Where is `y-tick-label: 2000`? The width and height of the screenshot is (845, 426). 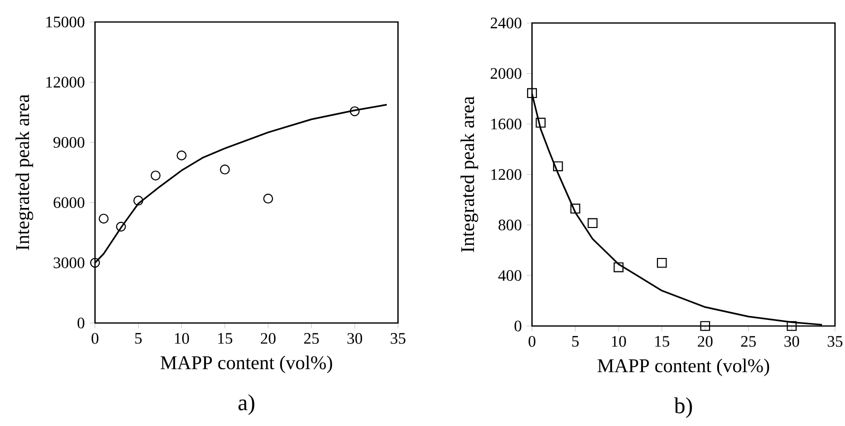 y-tick-label: 2000 is located at coordinates (506, 73).